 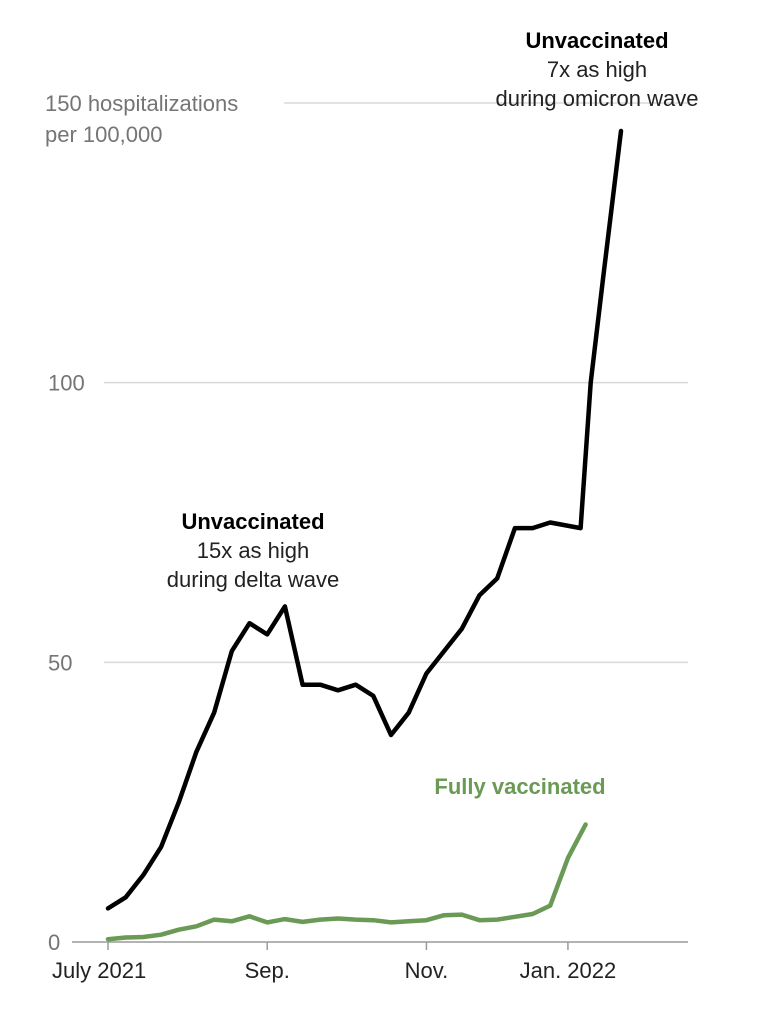 What do you see at coordinates (60, 662) in the screenshot?
I see `y-tick-label: 50` at bounding box center [60, 662].